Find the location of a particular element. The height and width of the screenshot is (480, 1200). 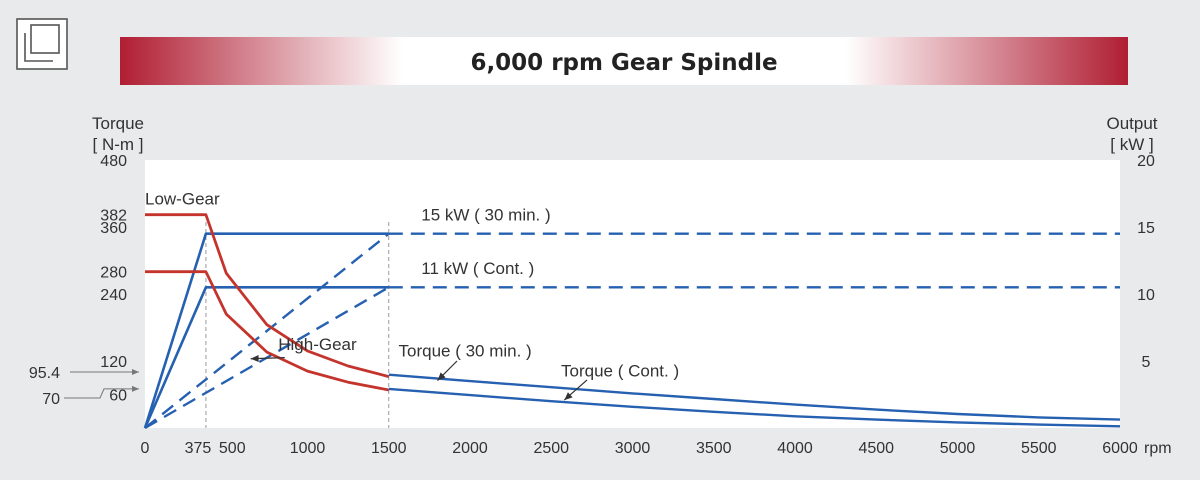

x-tick-label: 5500 is located at coordinates (1039, 448).